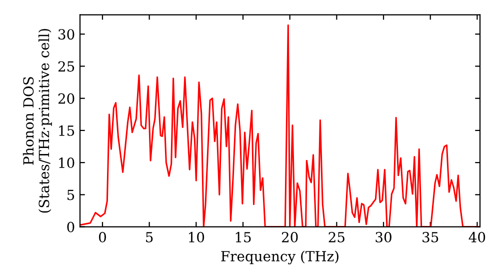 The width and height of the screenshot is (500, 280). Describe the element at coordinates (430, 237) in the screenshot. I see `x-tick-label: 35` at that location.